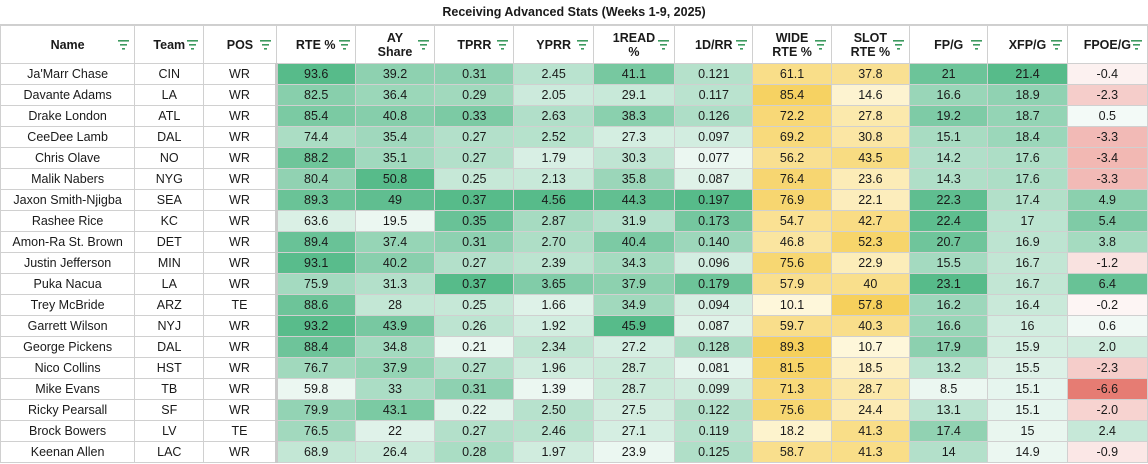 The width and height of the screenshot is (1148, 464). What do you see at coordinates (870, 452) in the screenshot?
I see `cell-slot: 41.3` at bounding box center [870, 452].